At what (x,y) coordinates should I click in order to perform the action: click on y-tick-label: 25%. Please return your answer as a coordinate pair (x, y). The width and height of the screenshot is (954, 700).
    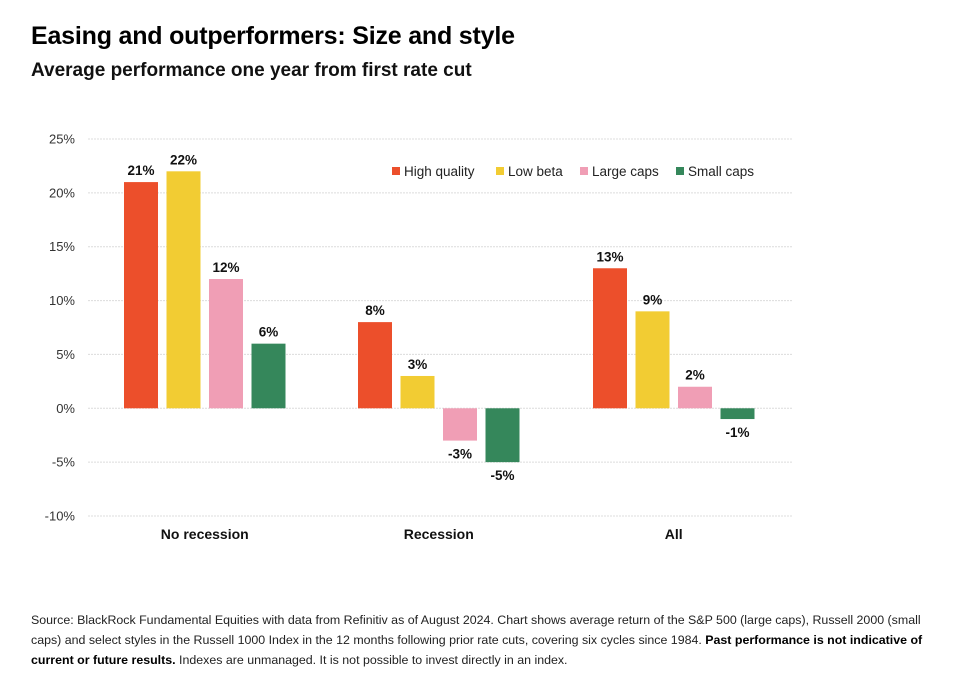
    Looking at the image, I should click on (62, 139).